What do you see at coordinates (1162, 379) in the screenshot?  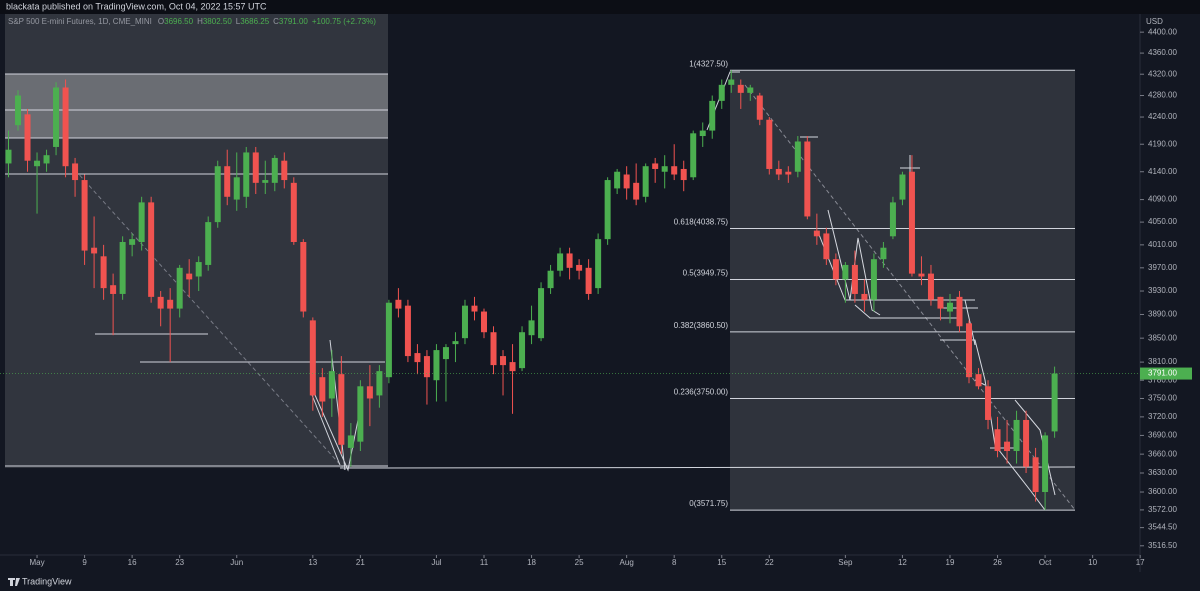 I see `y-tick-label: 3780.00` at bounding box center [1162, 379].